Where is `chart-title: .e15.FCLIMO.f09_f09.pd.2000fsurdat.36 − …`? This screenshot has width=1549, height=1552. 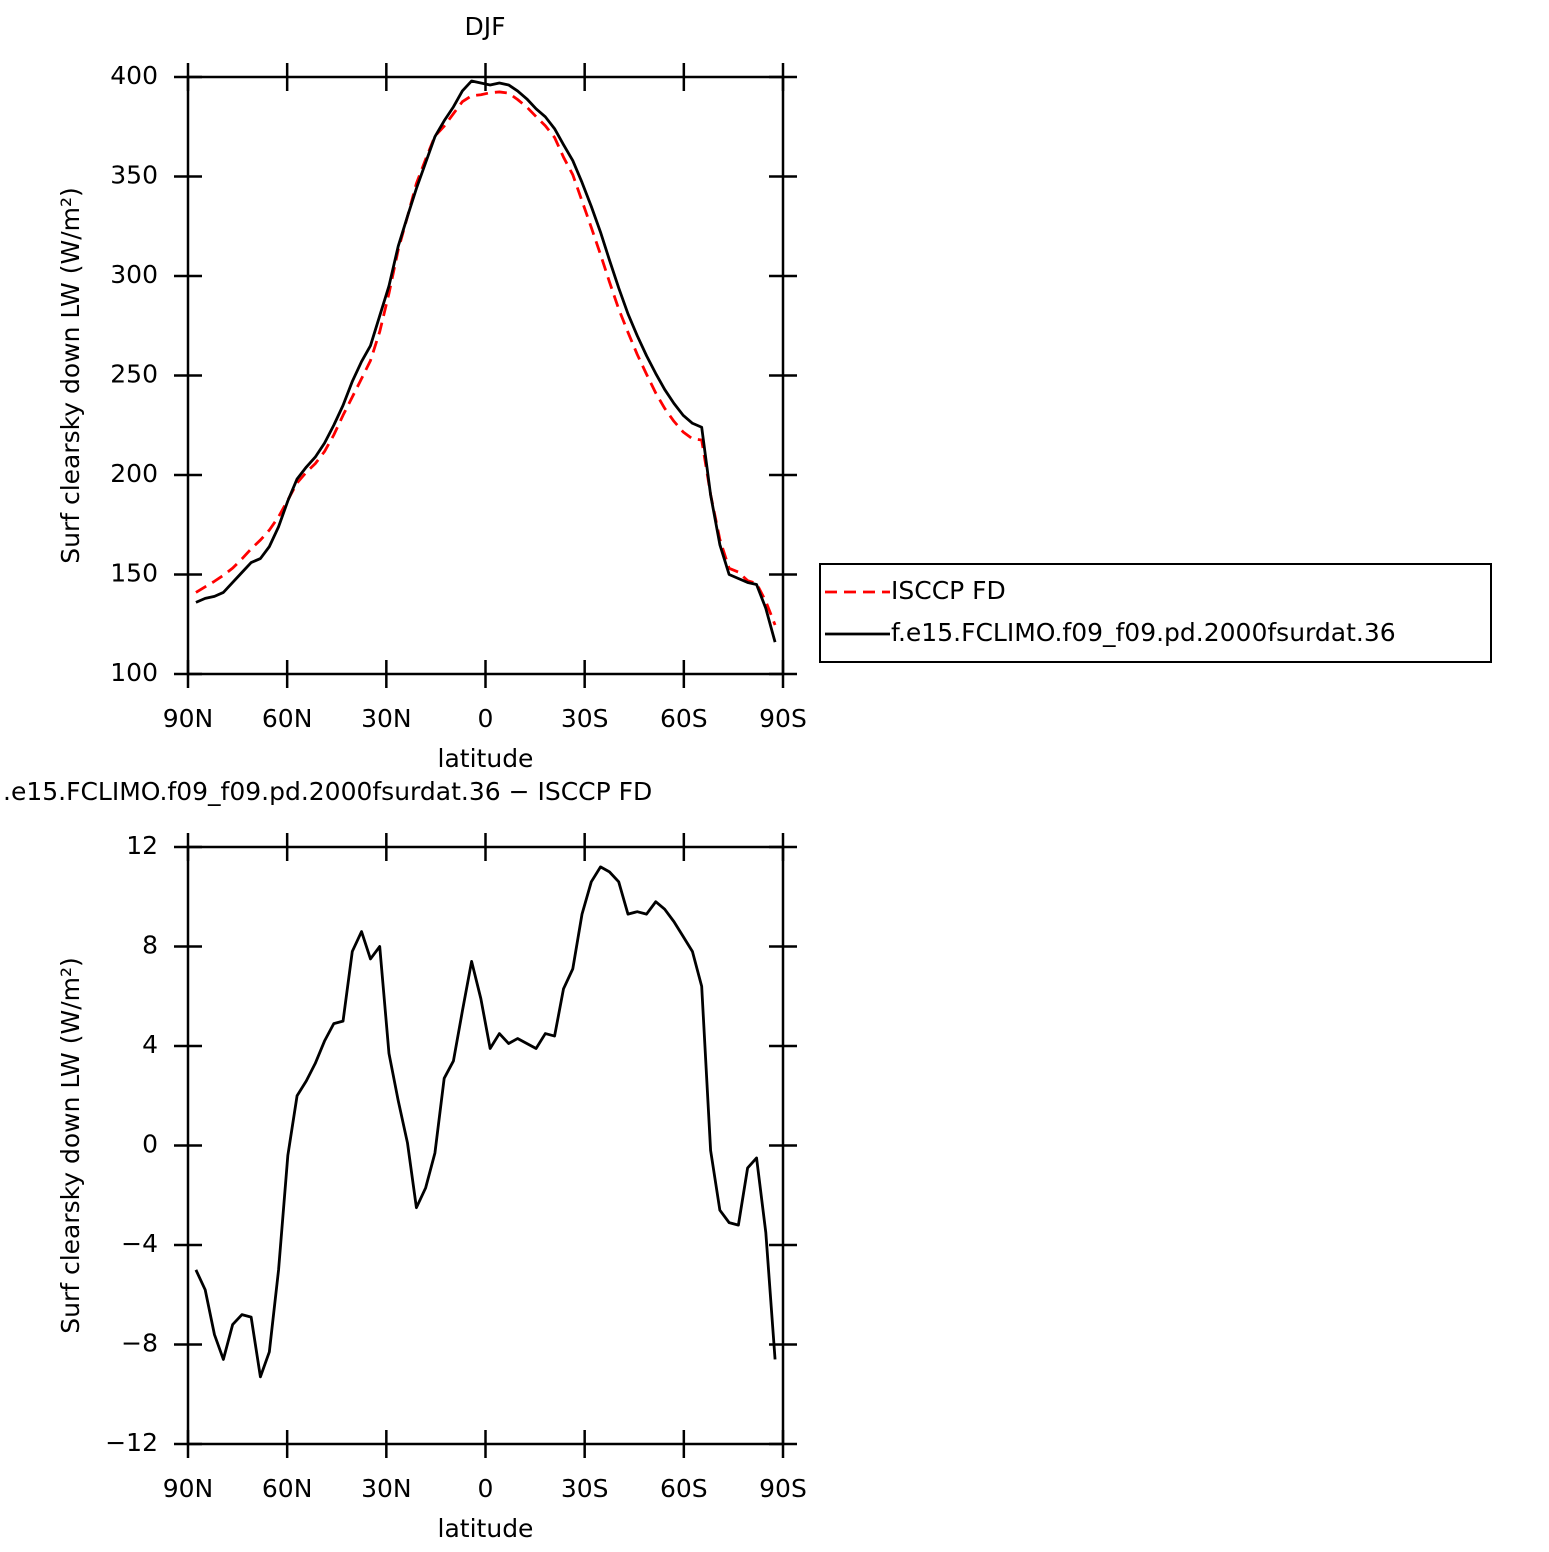
chart-title: .e15.FCLIMO.f09_f09.pd.2000fsurdat.36 − … is located at coordinates (327, 791).